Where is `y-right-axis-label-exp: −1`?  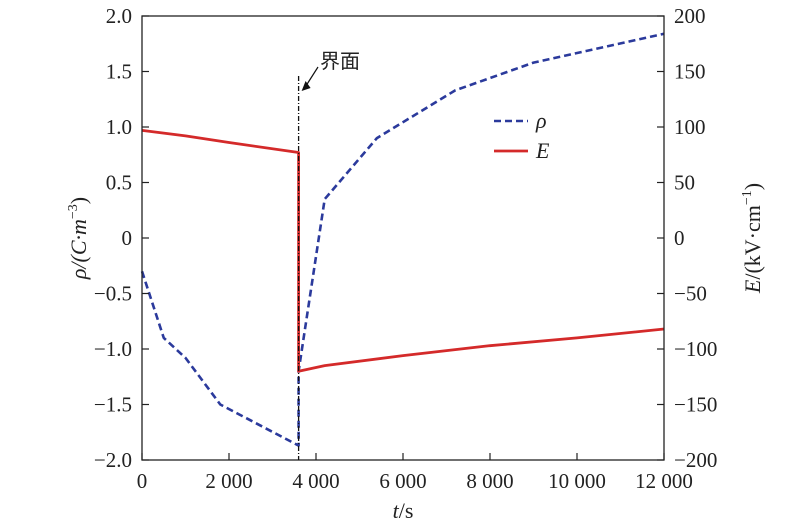 y-right-axis-label-exp: −1 is located at coordinates (747, 197).